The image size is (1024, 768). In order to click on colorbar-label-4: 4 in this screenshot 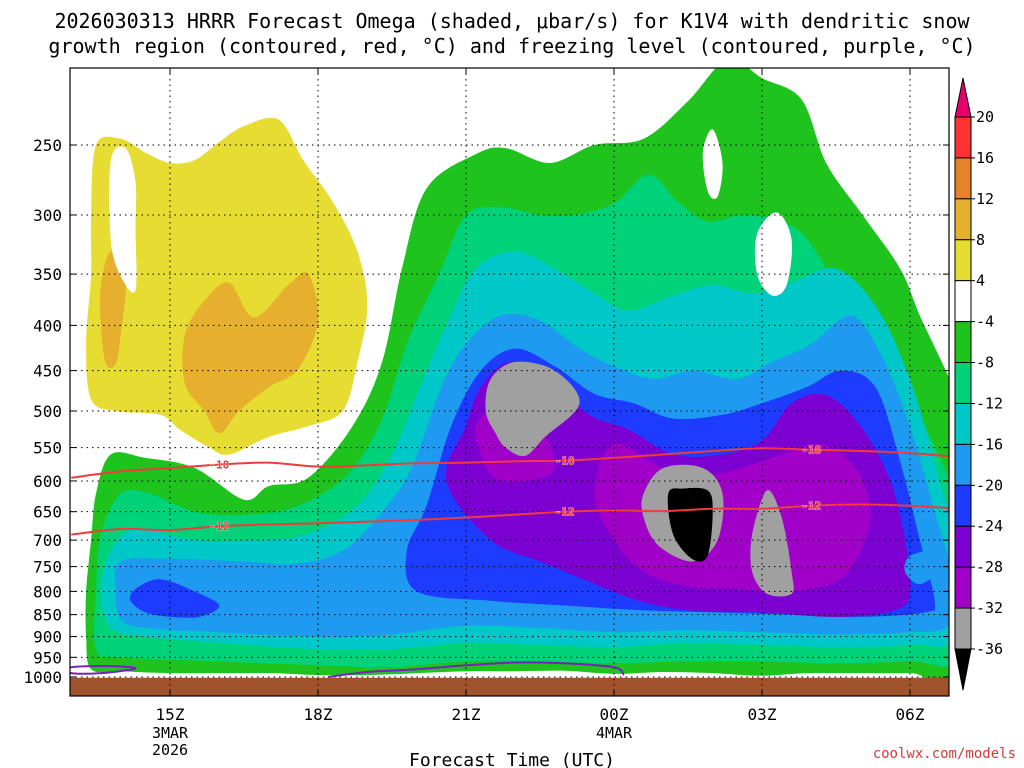, I will do `click(980, 281)`.